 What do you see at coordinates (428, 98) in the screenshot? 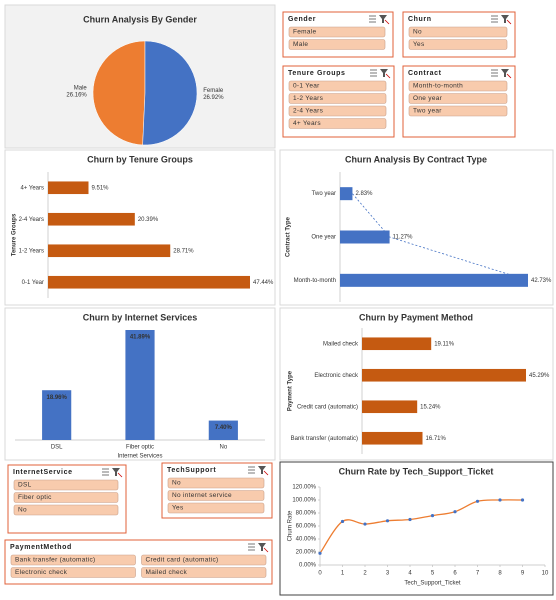
I see `slicer-item-label: One year` at bounding box center [428, 98].